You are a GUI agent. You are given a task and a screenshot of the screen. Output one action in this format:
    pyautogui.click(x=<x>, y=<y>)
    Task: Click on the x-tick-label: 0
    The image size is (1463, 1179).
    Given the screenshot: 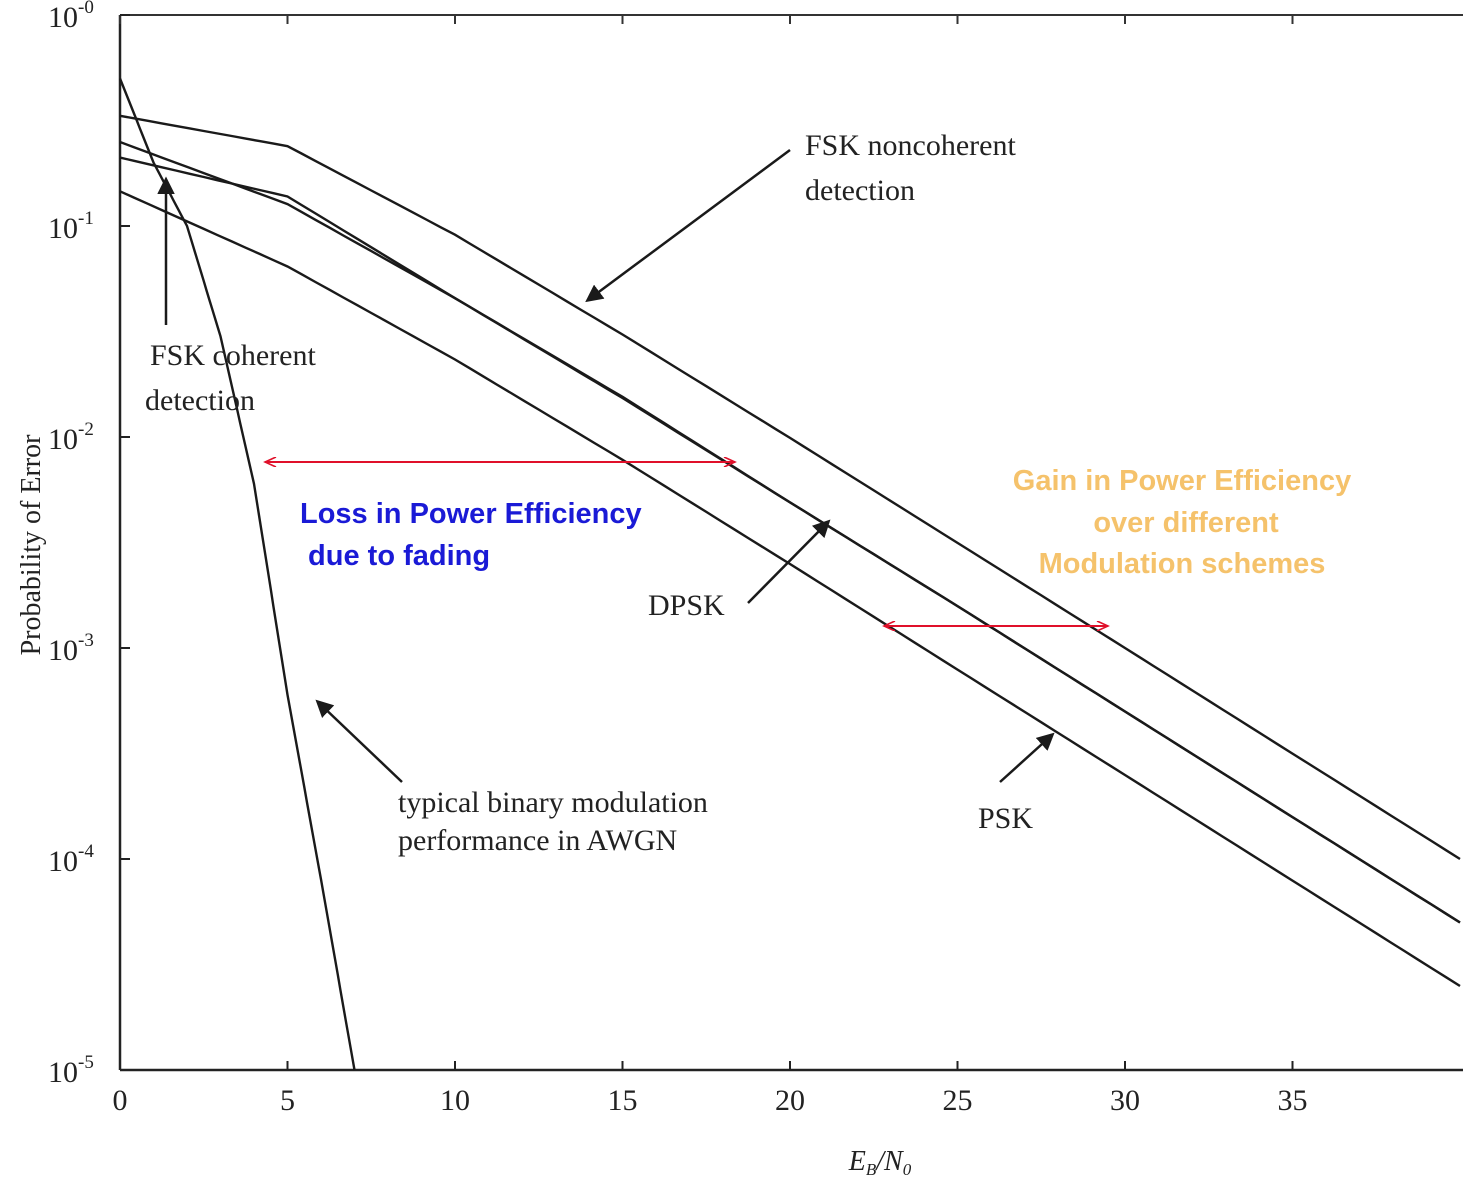 What is the action you would take?
    pyautogui.click(x=120, y=1100)
    